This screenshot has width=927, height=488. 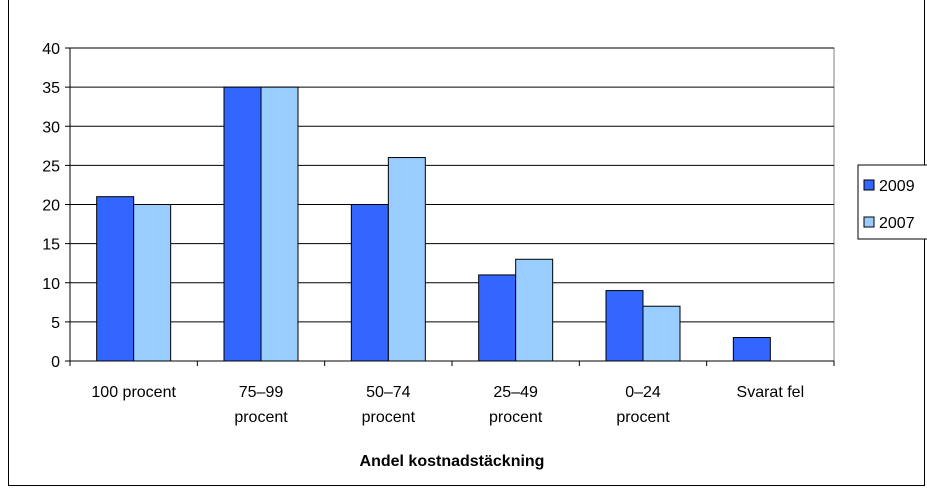 I want to click on y-tick-label: 10, so click(x=51, y=284).